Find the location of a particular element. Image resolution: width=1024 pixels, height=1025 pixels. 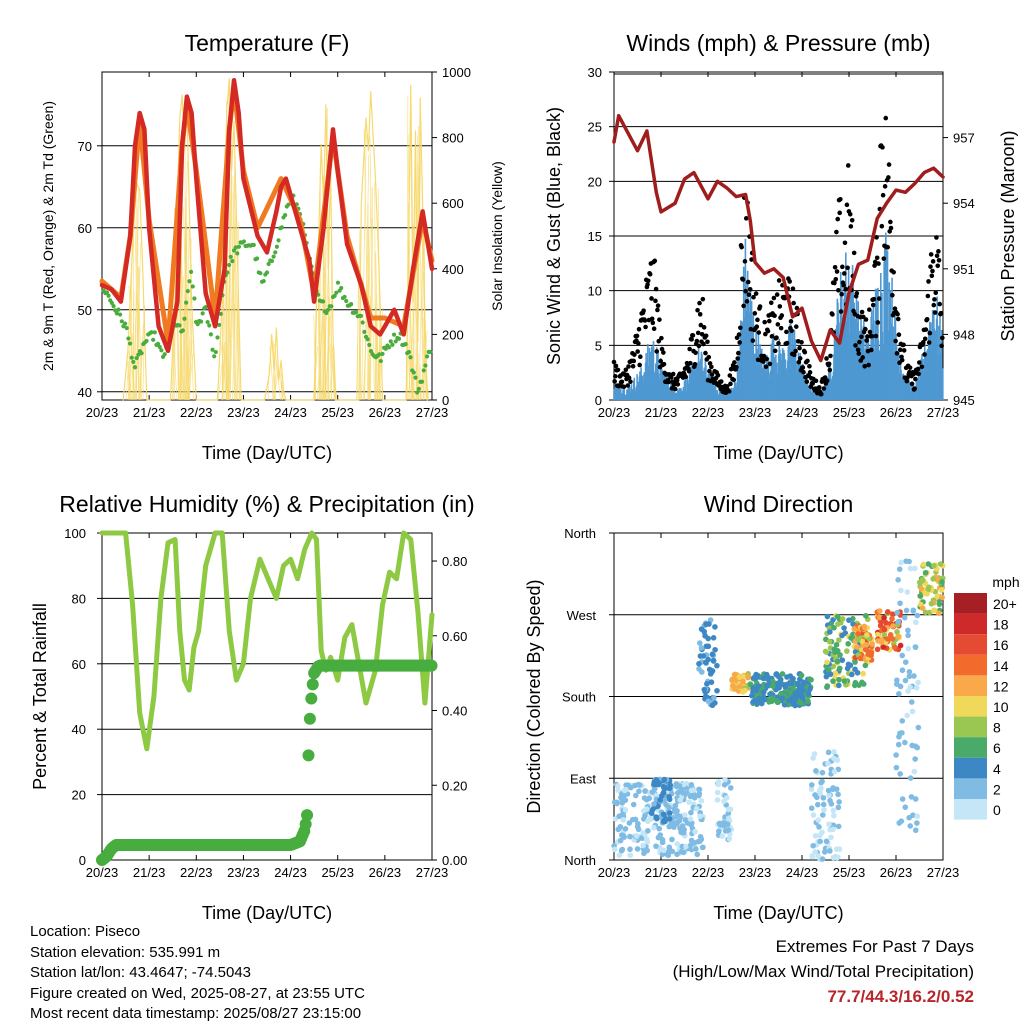

winds-y2-tick-label: 957 is located at coordinates (964, 138).